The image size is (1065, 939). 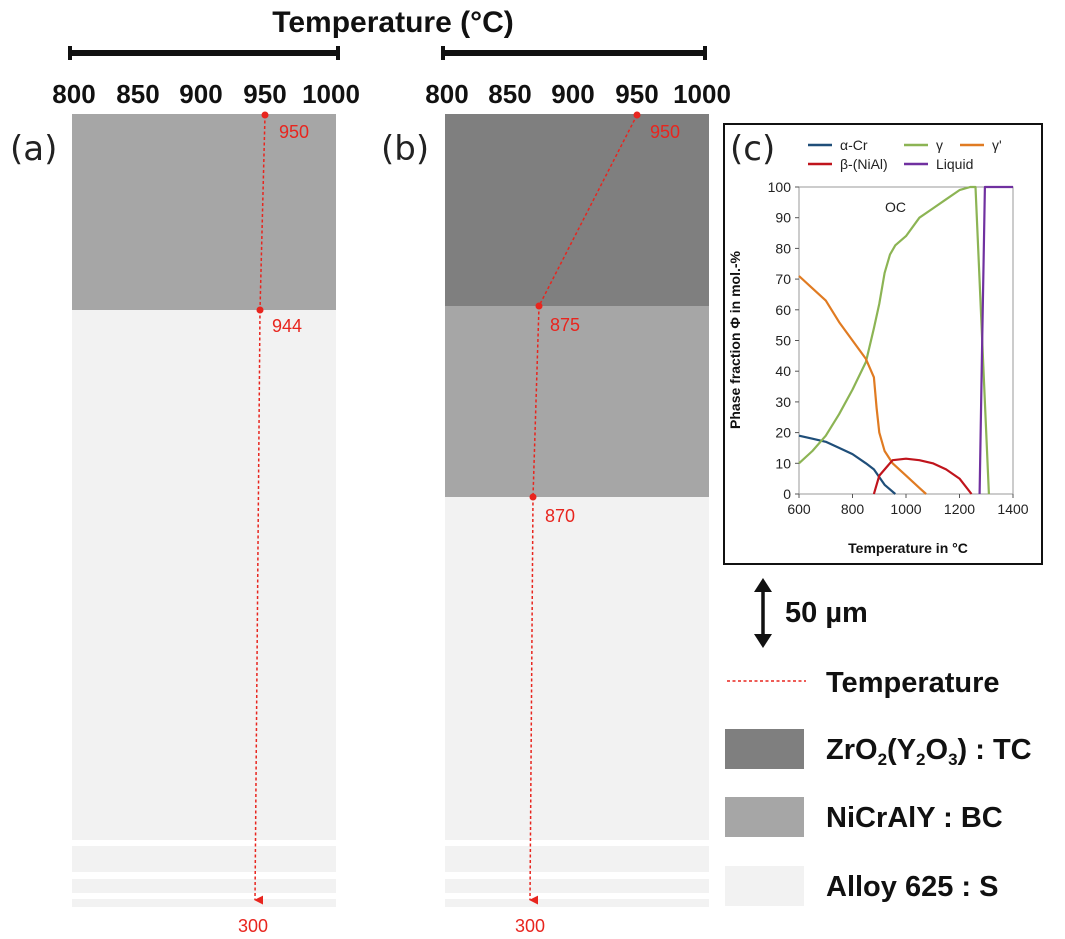 I want to click on inset-annotation-oc: OC, so click(x=895, y=207).